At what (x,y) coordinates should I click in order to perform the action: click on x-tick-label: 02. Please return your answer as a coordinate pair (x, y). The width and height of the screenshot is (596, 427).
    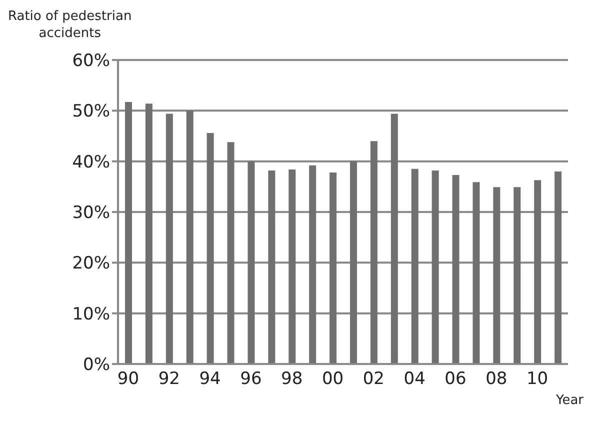
    Looking at the image, I should click on (373, 379).